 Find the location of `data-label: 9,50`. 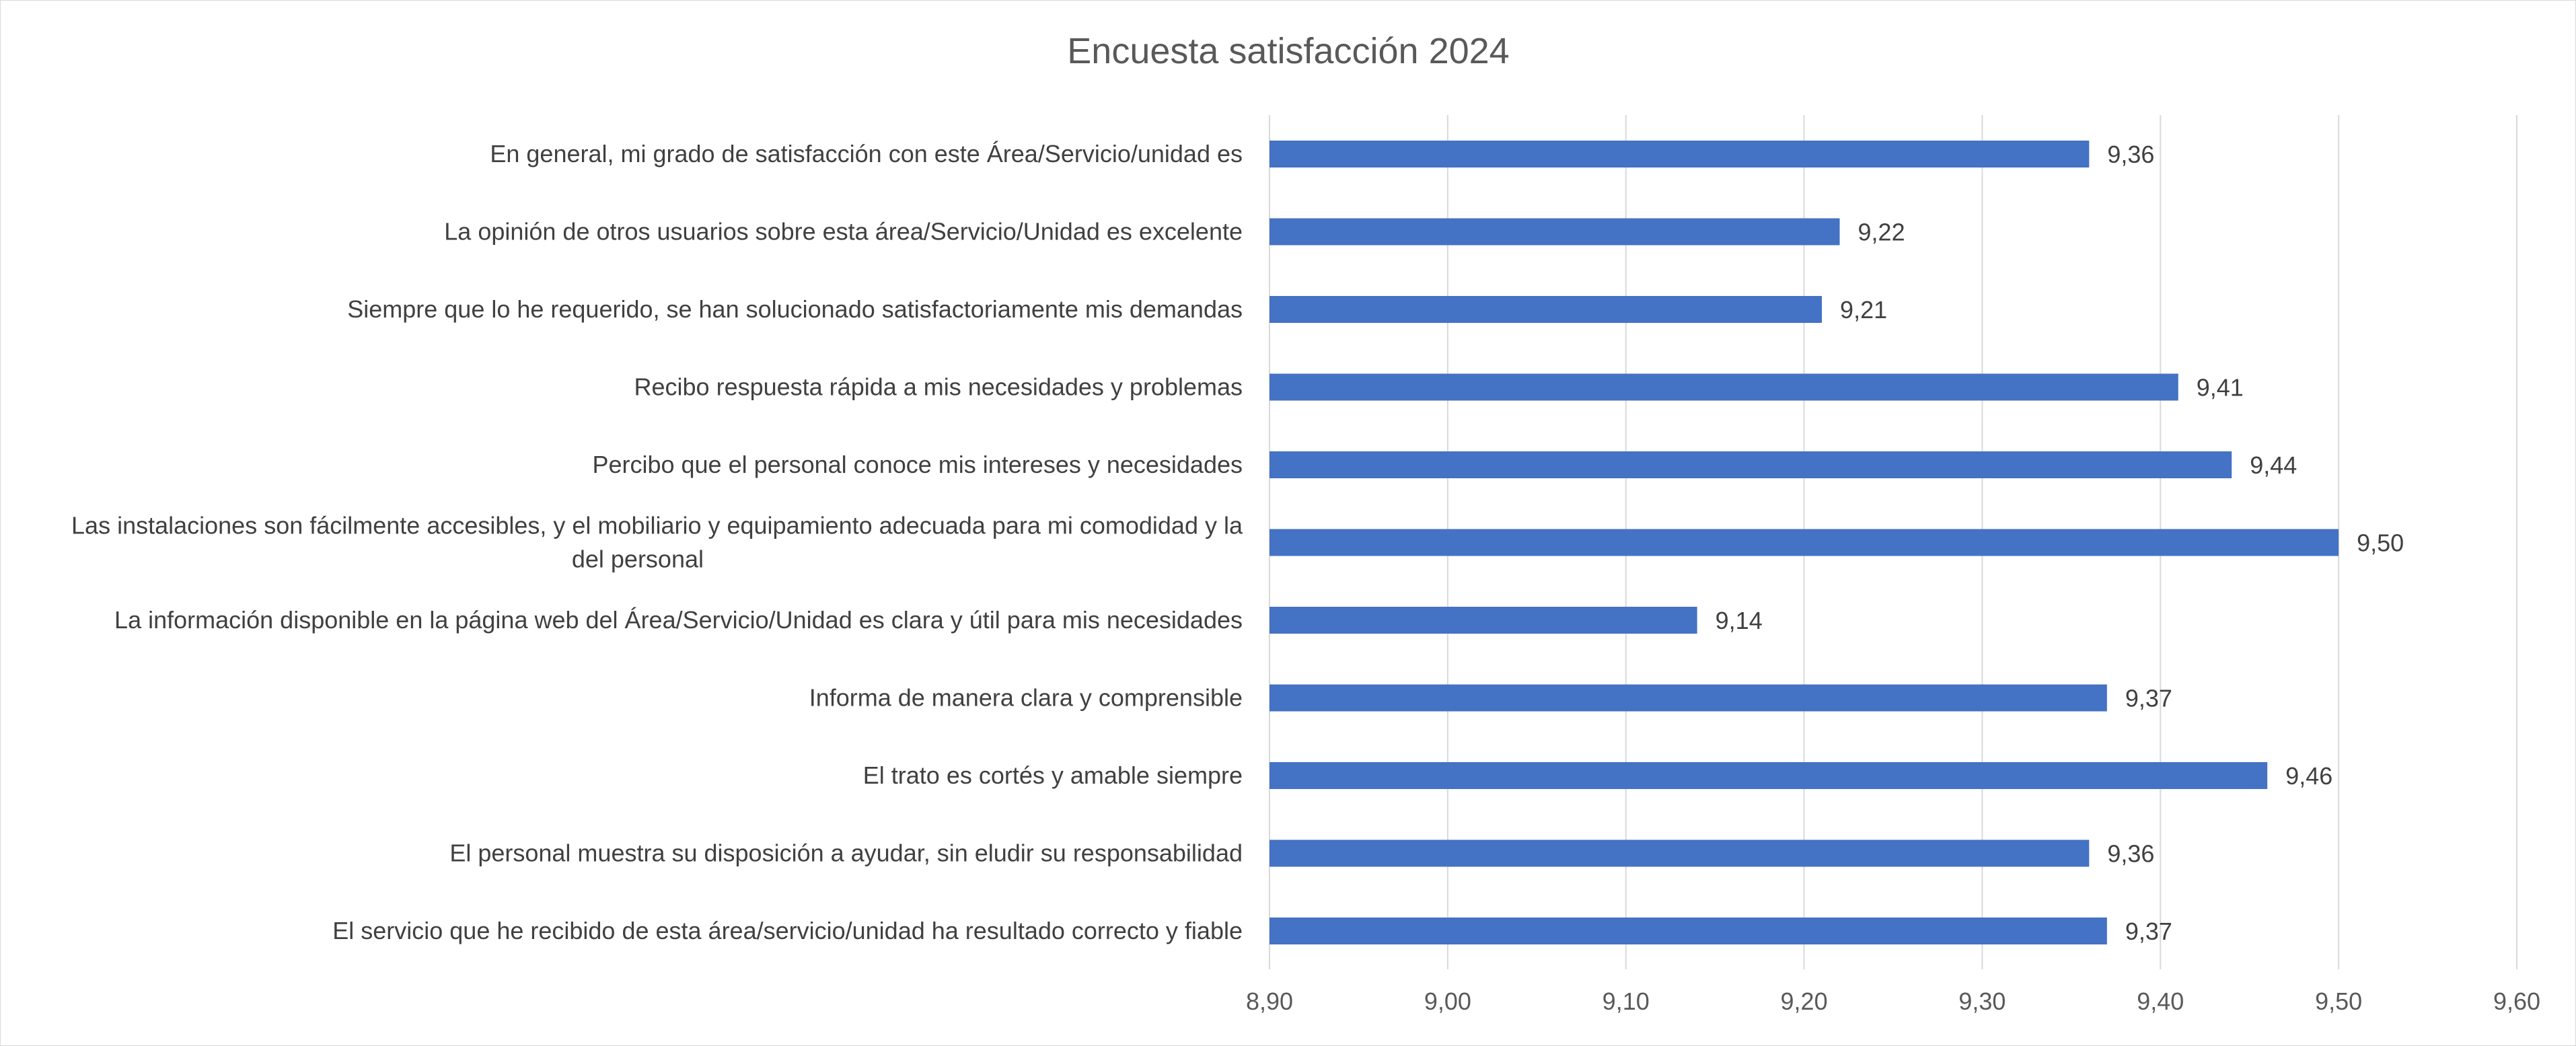

data-label: 9,50 is located at coordinates (2380, 543).